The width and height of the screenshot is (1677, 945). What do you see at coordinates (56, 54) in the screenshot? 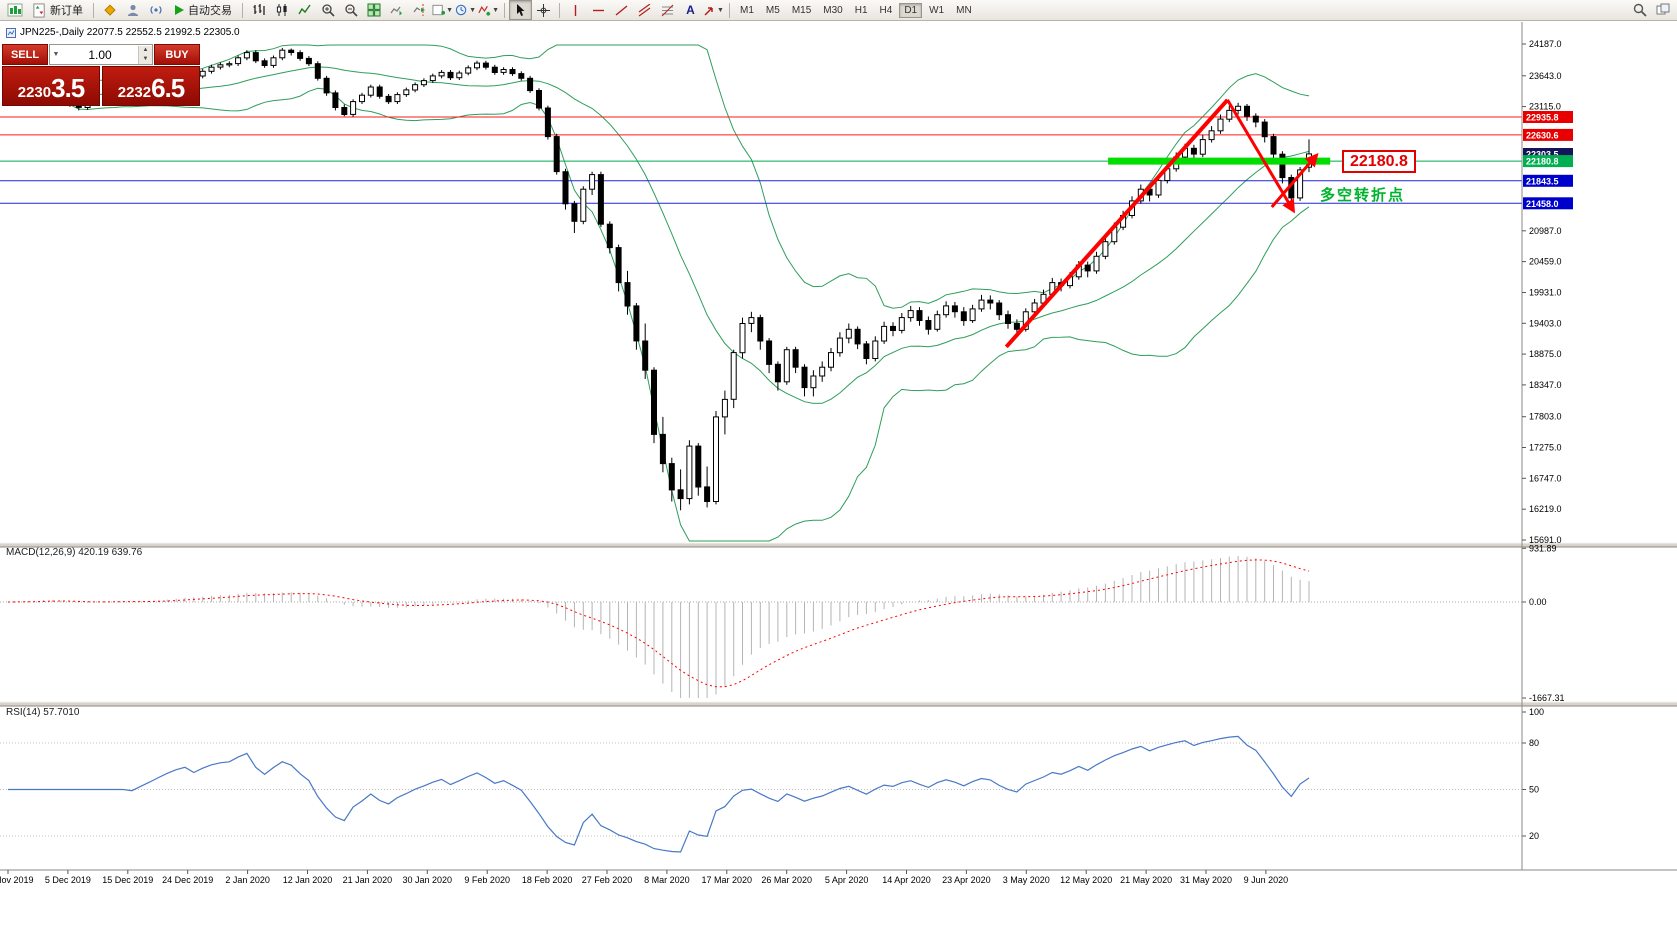
I see `volume-dropdown-icon: ▼` at bounding box center [56, 54].